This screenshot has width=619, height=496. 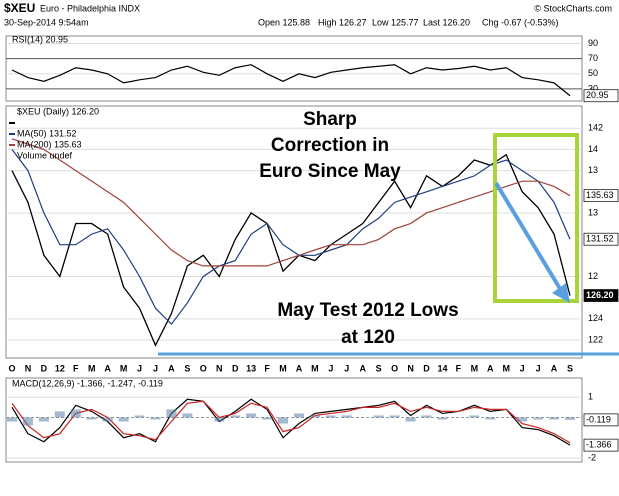 I want to click on y-tick-label: -2, so click(x=592, y=457).